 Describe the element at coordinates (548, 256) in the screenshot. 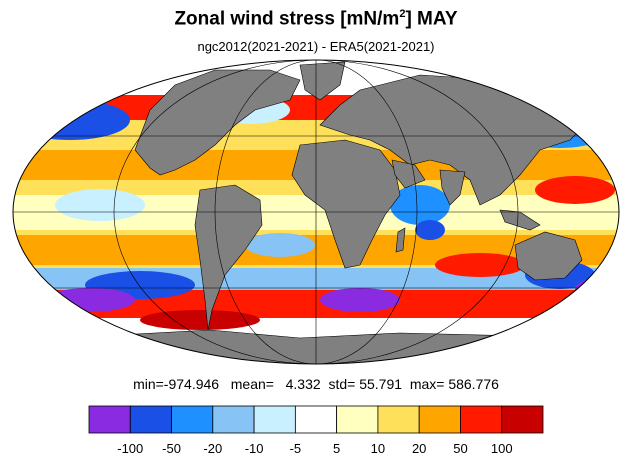

I see `australia` at that location.